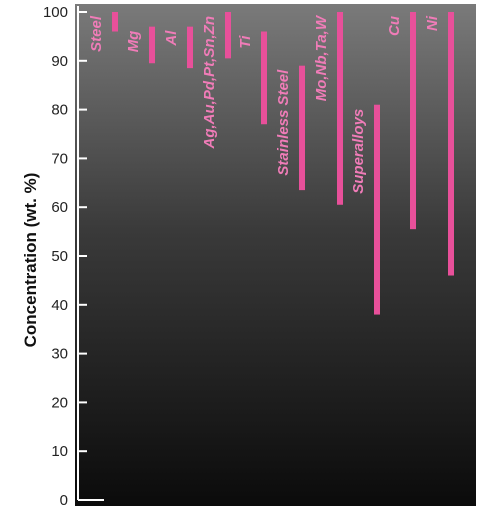 The image size is (478, 508). What do you see at coordinates (394, 26) in the screenshot?
I see `bar-label-8: Cu` at bounding box center [394, 26].